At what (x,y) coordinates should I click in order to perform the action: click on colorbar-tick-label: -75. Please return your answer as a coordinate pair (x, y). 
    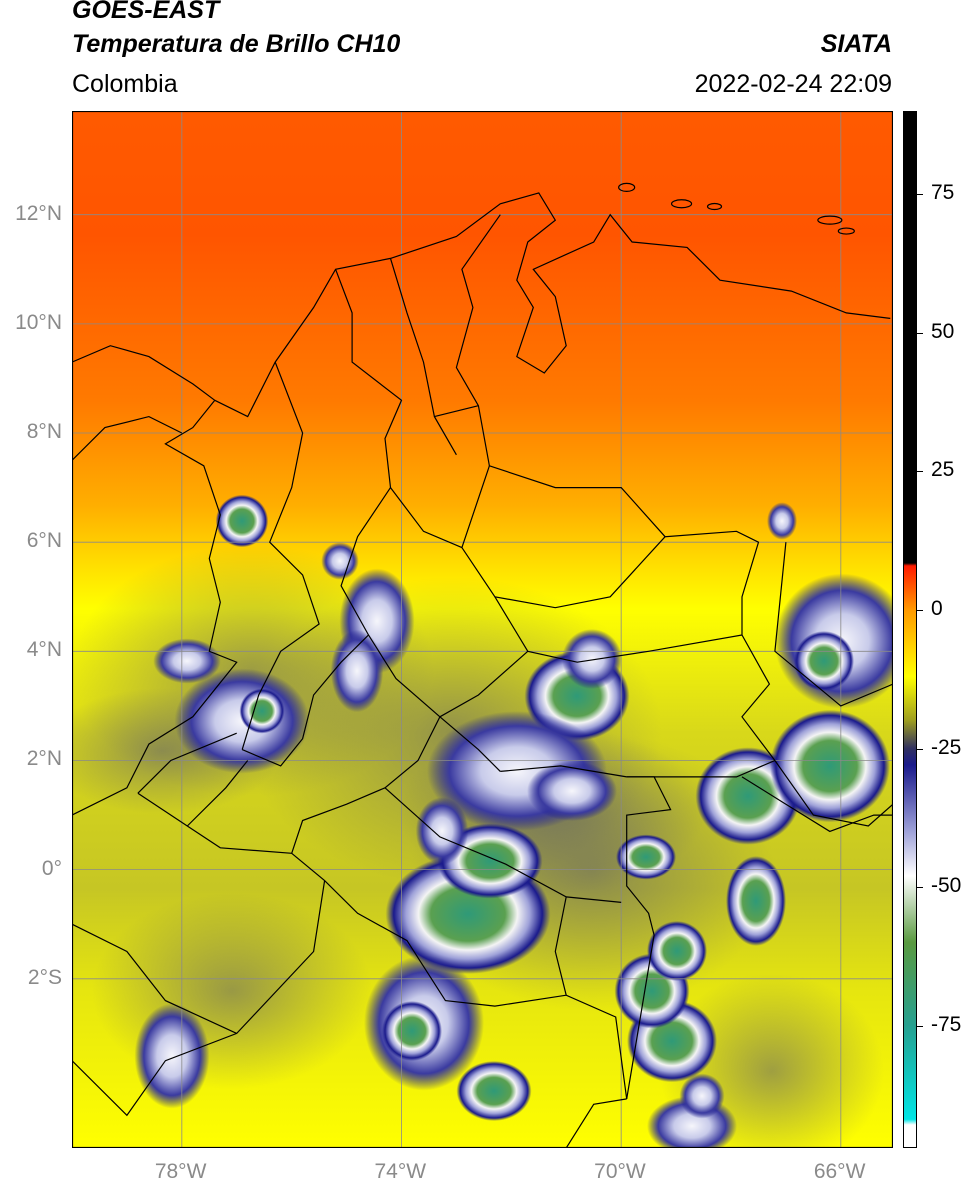
    Looking at the image, I should click on (946, 1024).